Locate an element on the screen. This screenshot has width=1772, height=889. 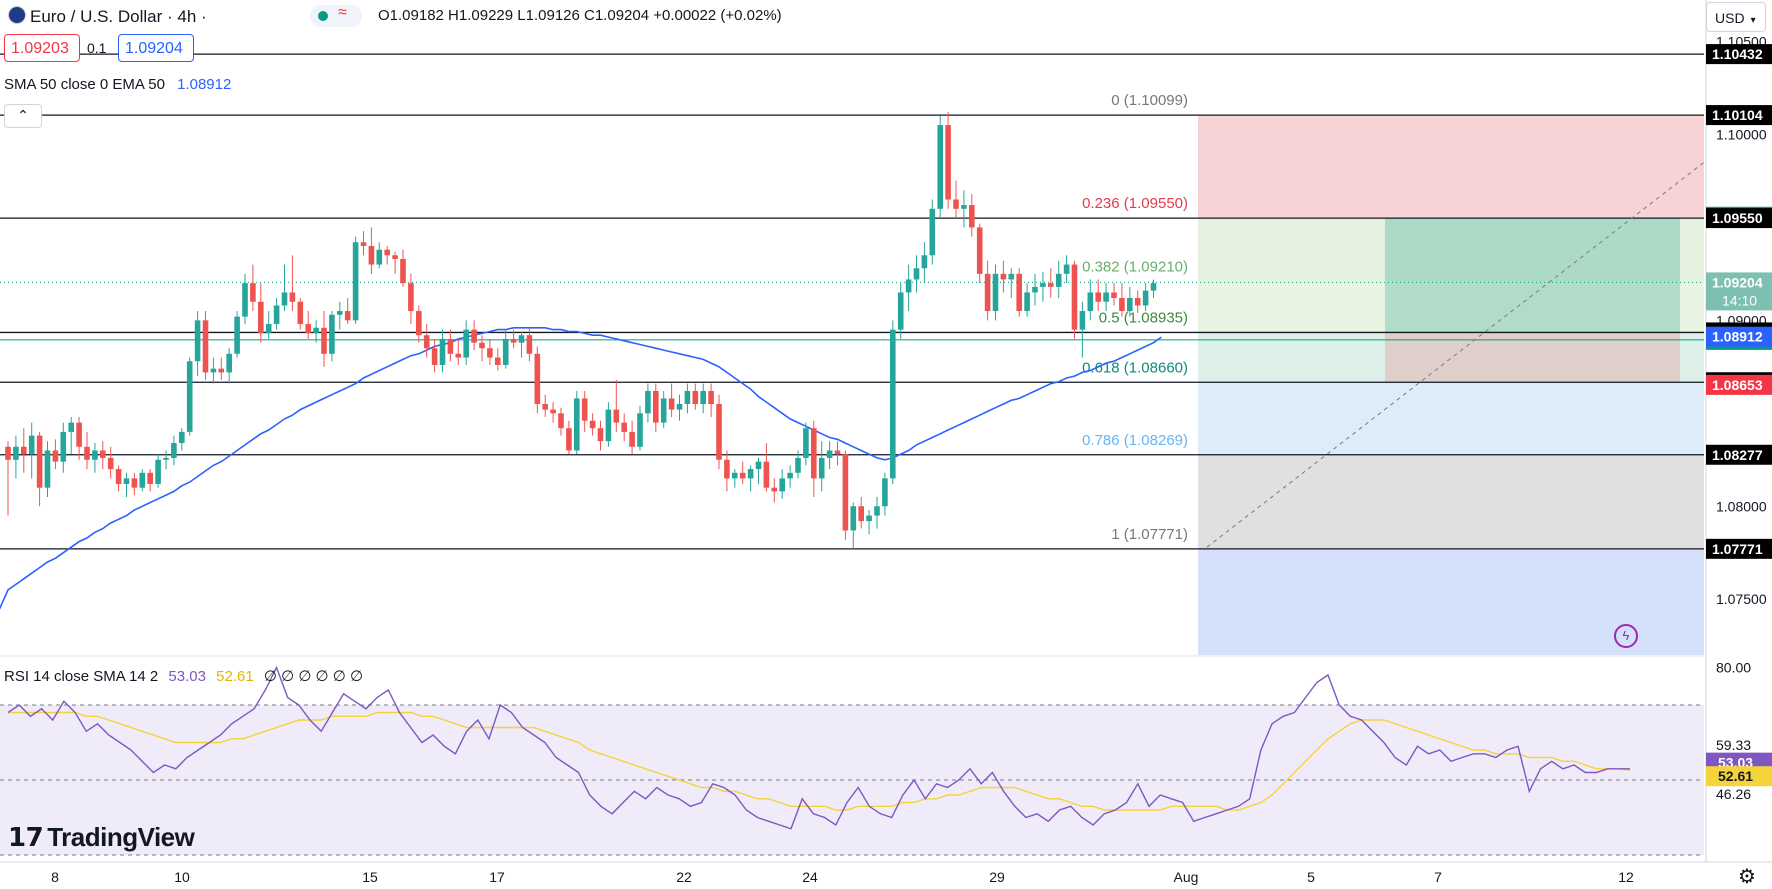
flash-icon: ϟ is located at coordinates (1626, 636).